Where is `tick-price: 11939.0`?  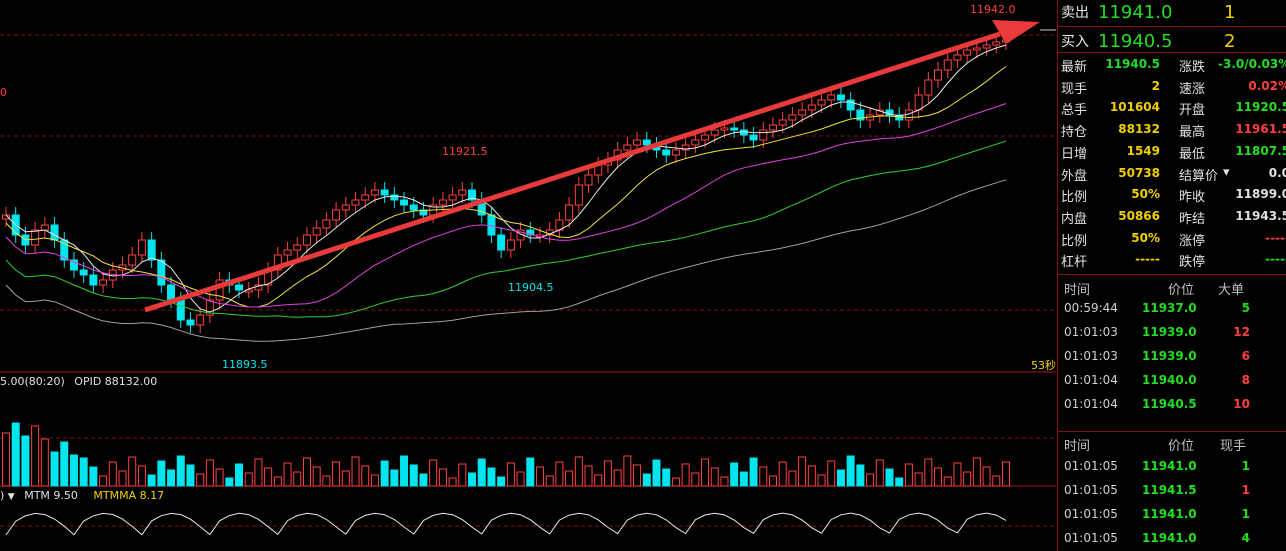
tick-price: 11939.0 is located at coordinates (1169, 332).